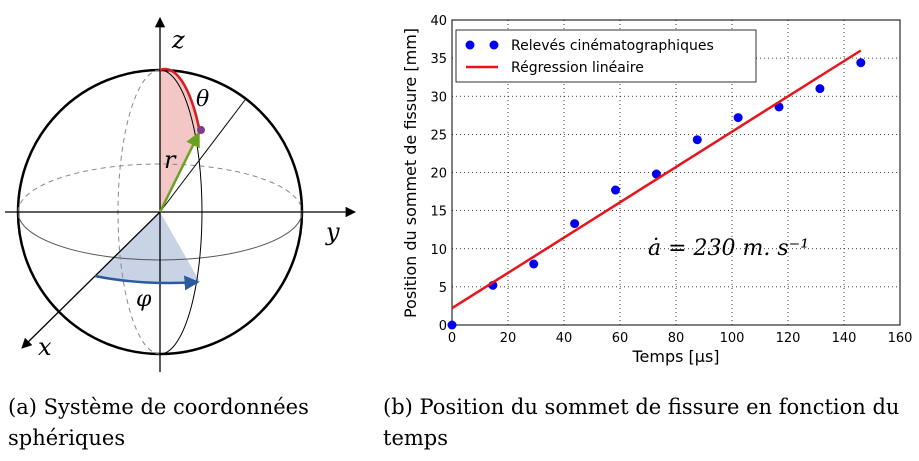  What do you see at coordinates (438, 135) in the screenshot?
I see `y-tick-label: 25` at bounding box center [438, 135].